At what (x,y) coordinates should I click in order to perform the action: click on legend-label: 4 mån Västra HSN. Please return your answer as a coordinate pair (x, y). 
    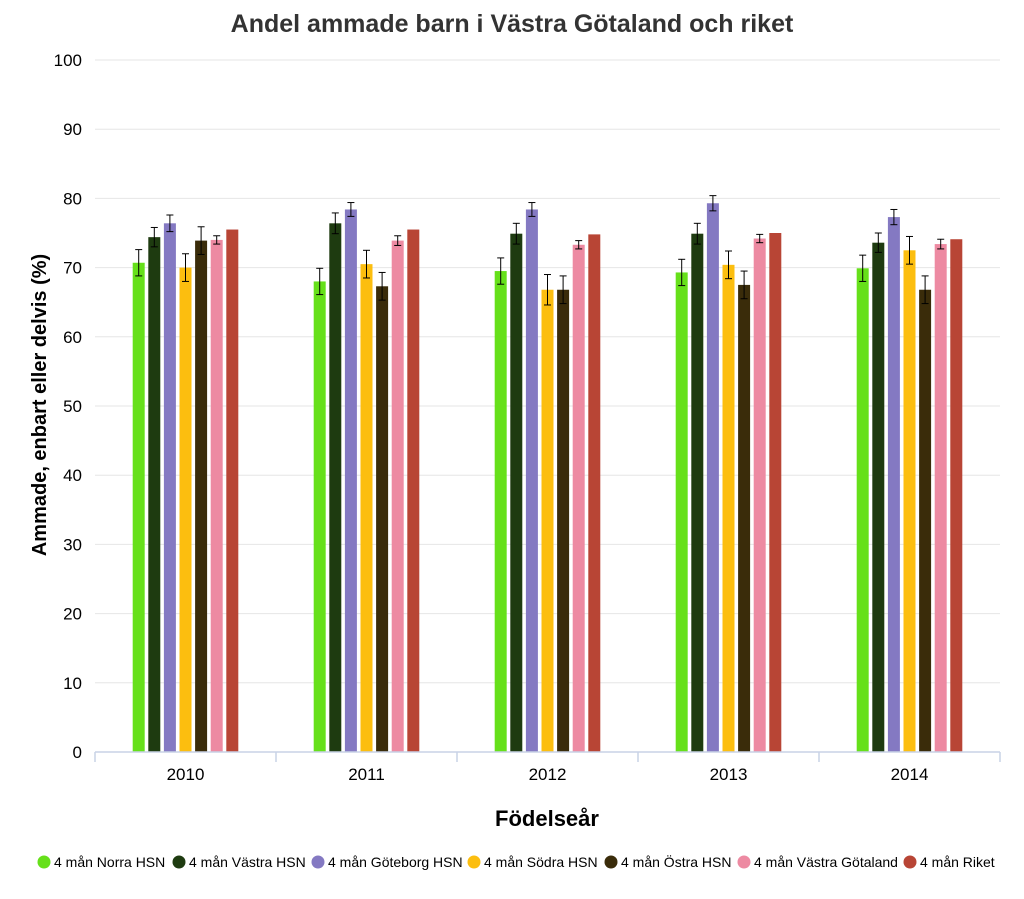
    Looking at the image, I should click on (247, 862).